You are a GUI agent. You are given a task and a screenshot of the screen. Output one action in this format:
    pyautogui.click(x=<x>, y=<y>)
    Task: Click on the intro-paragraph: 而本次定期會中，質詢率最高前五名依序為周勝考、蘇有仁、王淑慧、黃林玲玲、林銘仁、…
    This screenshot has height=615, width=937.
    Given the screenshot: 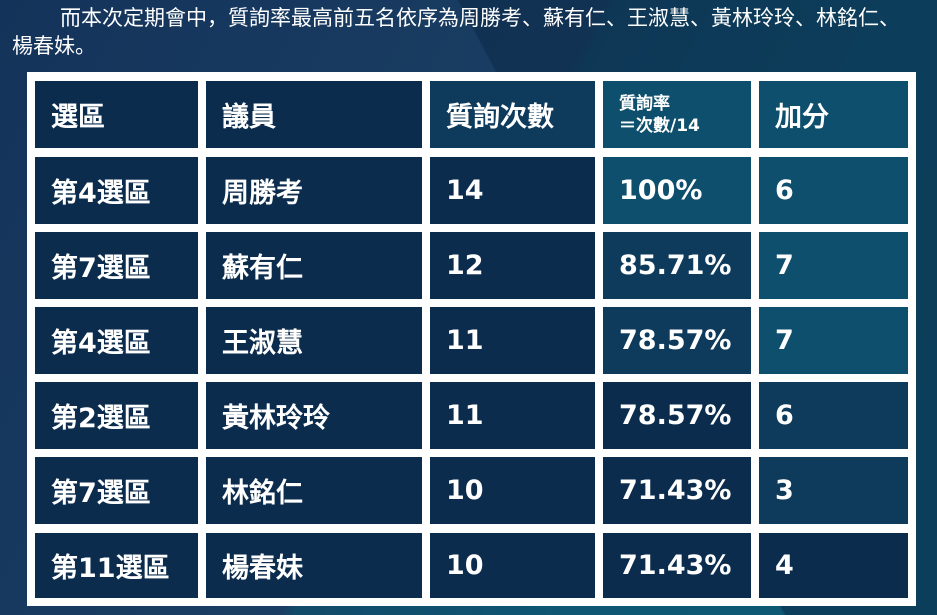 What is the action you would take?
    pyautogui.click(x=456, y=32)
    